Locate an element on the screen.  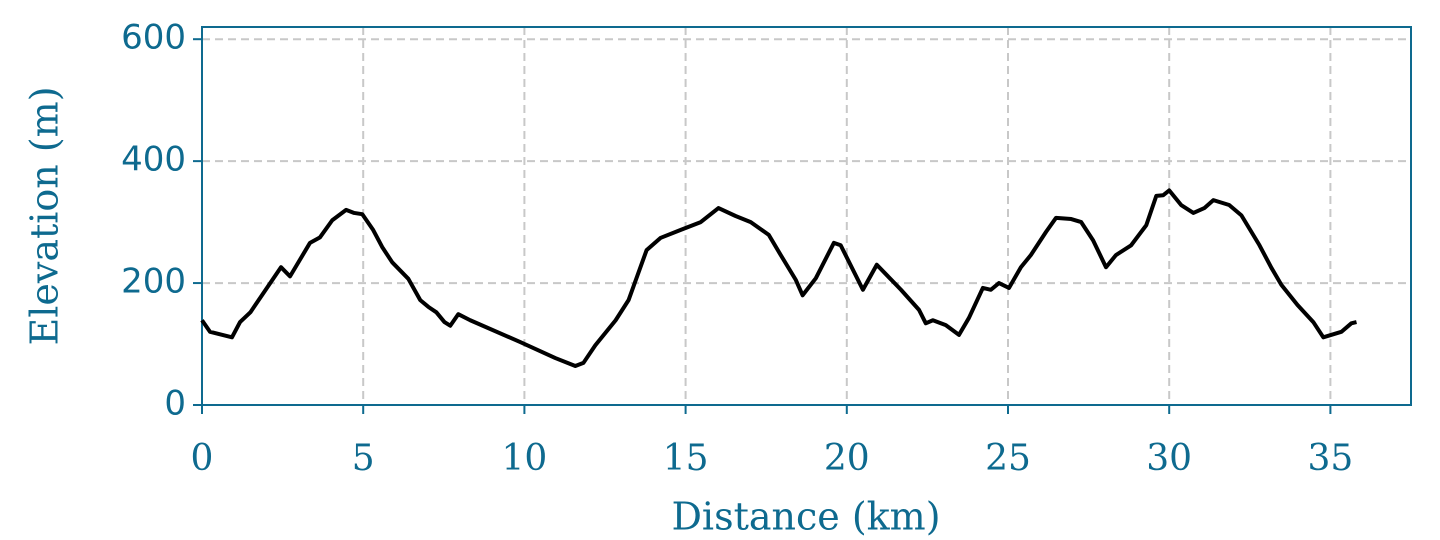
x-tick-label: 25 is located at coordinates (1008, 458).